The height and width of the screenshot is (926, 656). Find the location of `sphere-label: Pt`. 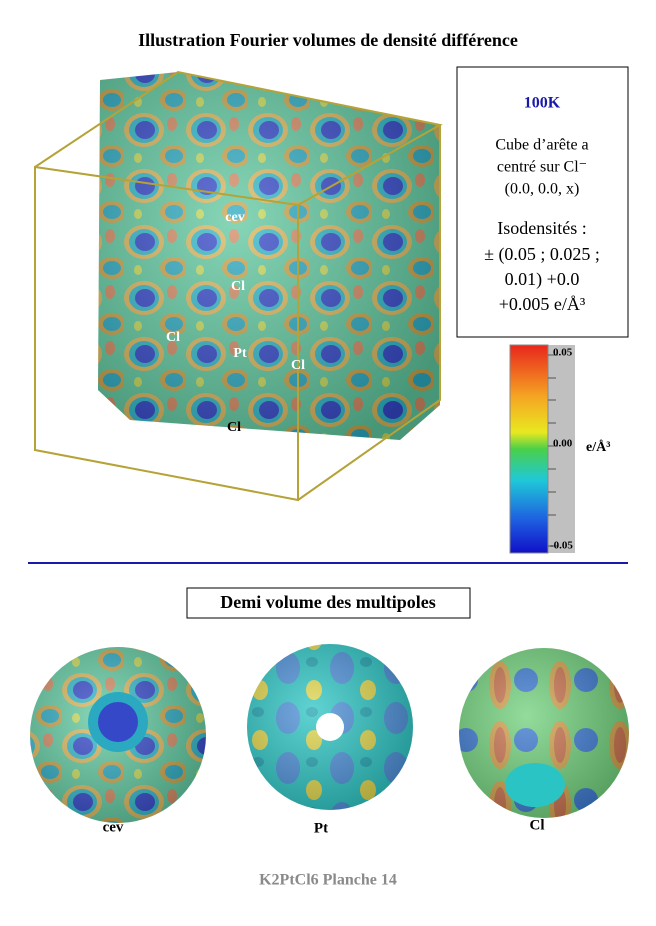

sphere-label: Pt is located at coordinates (321, 828).